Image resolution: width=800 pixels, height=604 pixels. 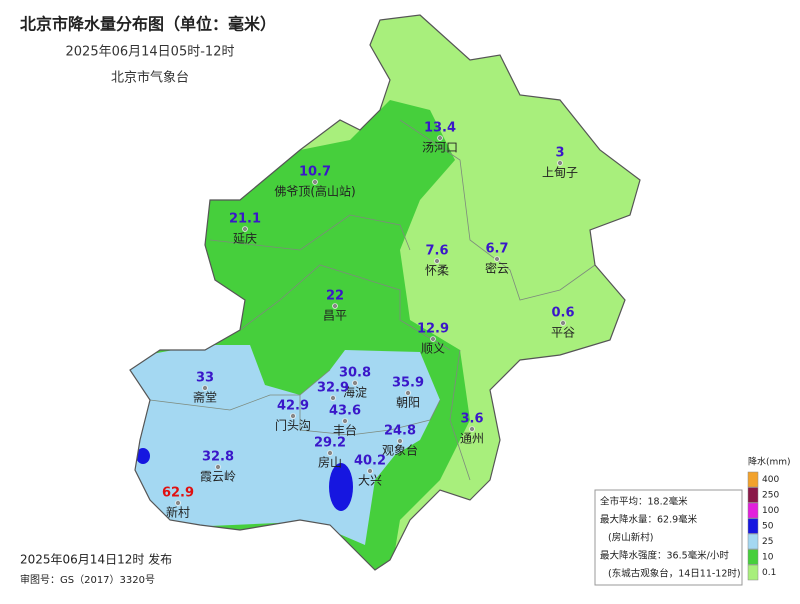 I want to click on station-value: 3.6, so click(x=471, y=419).